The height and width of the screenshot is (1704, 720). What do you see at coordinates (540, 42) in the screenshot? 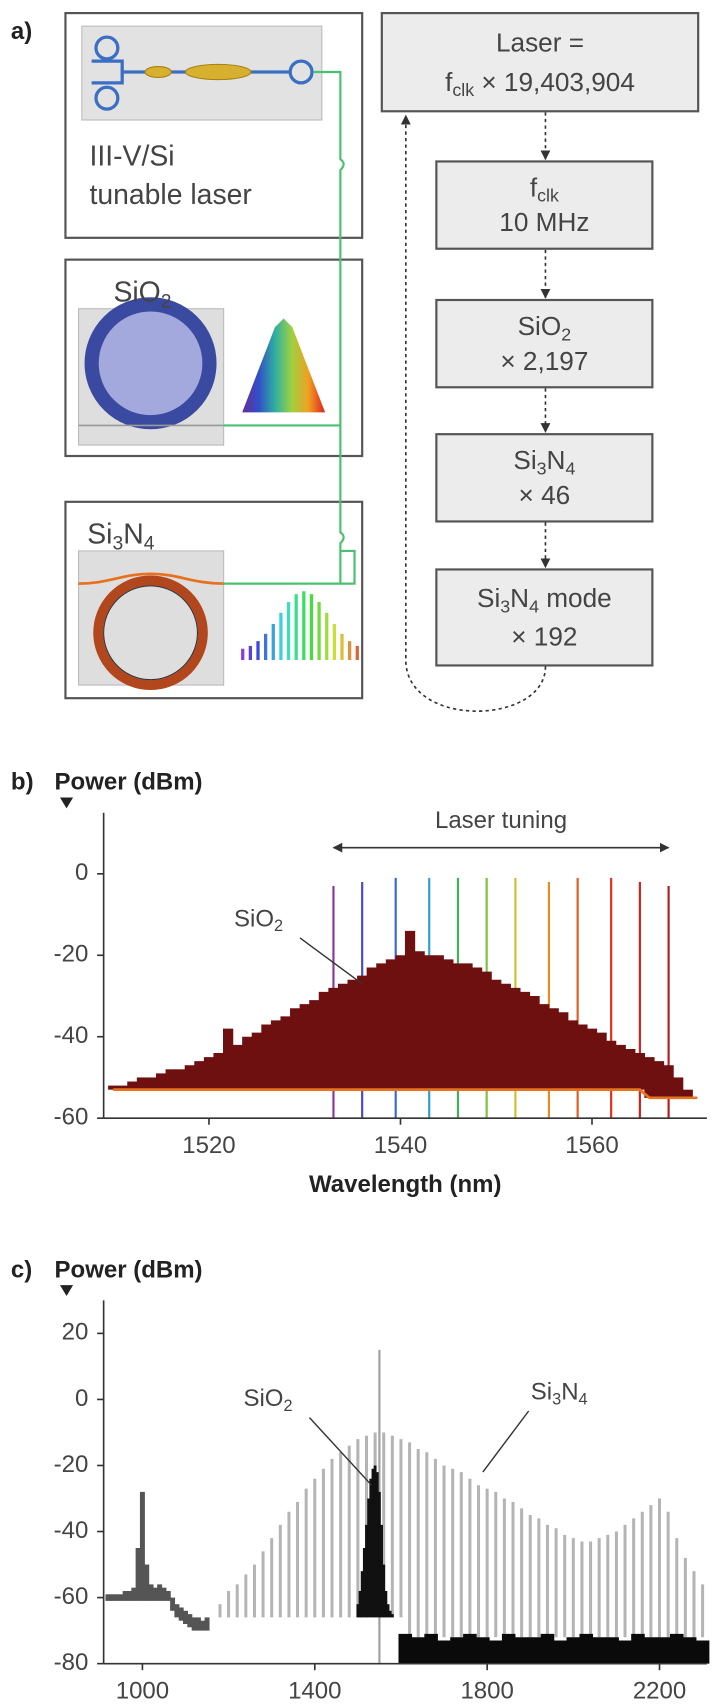
I see `chain-text: Laser =` at bounding box center [540, 42].